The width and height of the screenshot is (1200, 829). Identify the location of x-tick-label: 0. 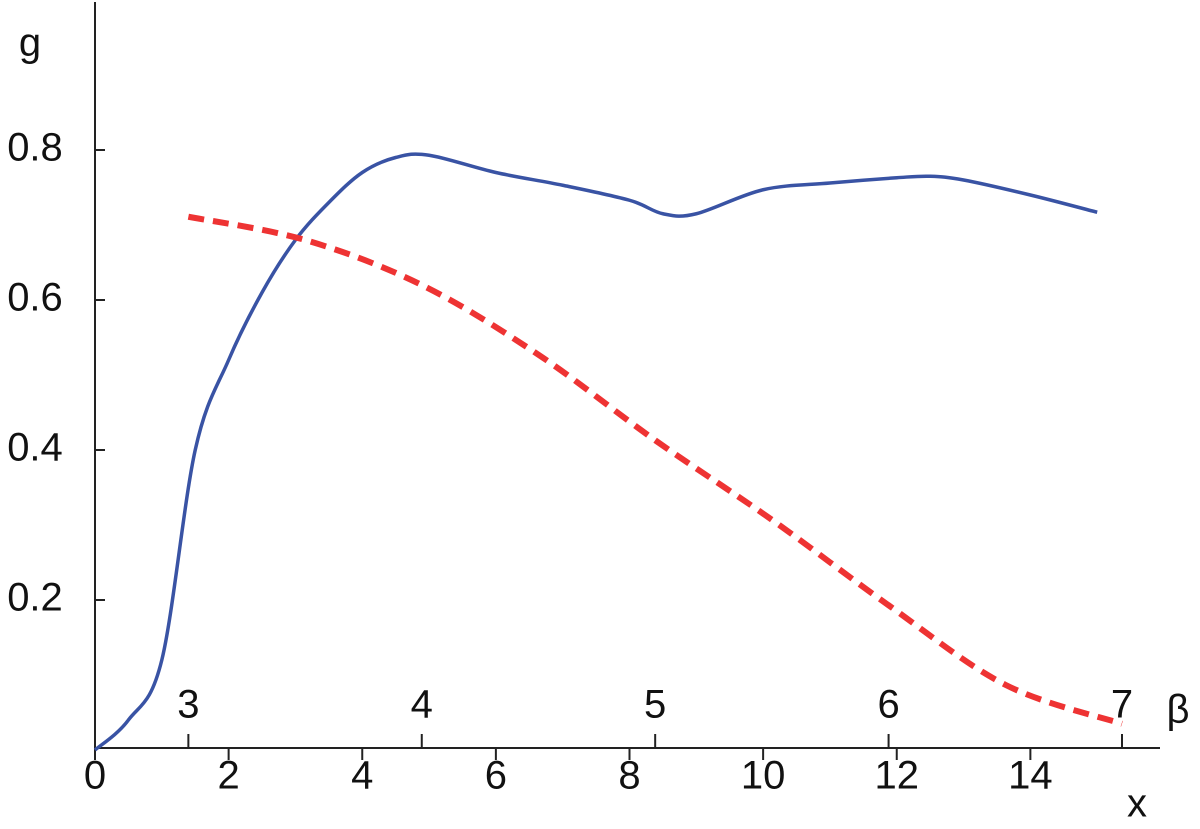
(95, 776).